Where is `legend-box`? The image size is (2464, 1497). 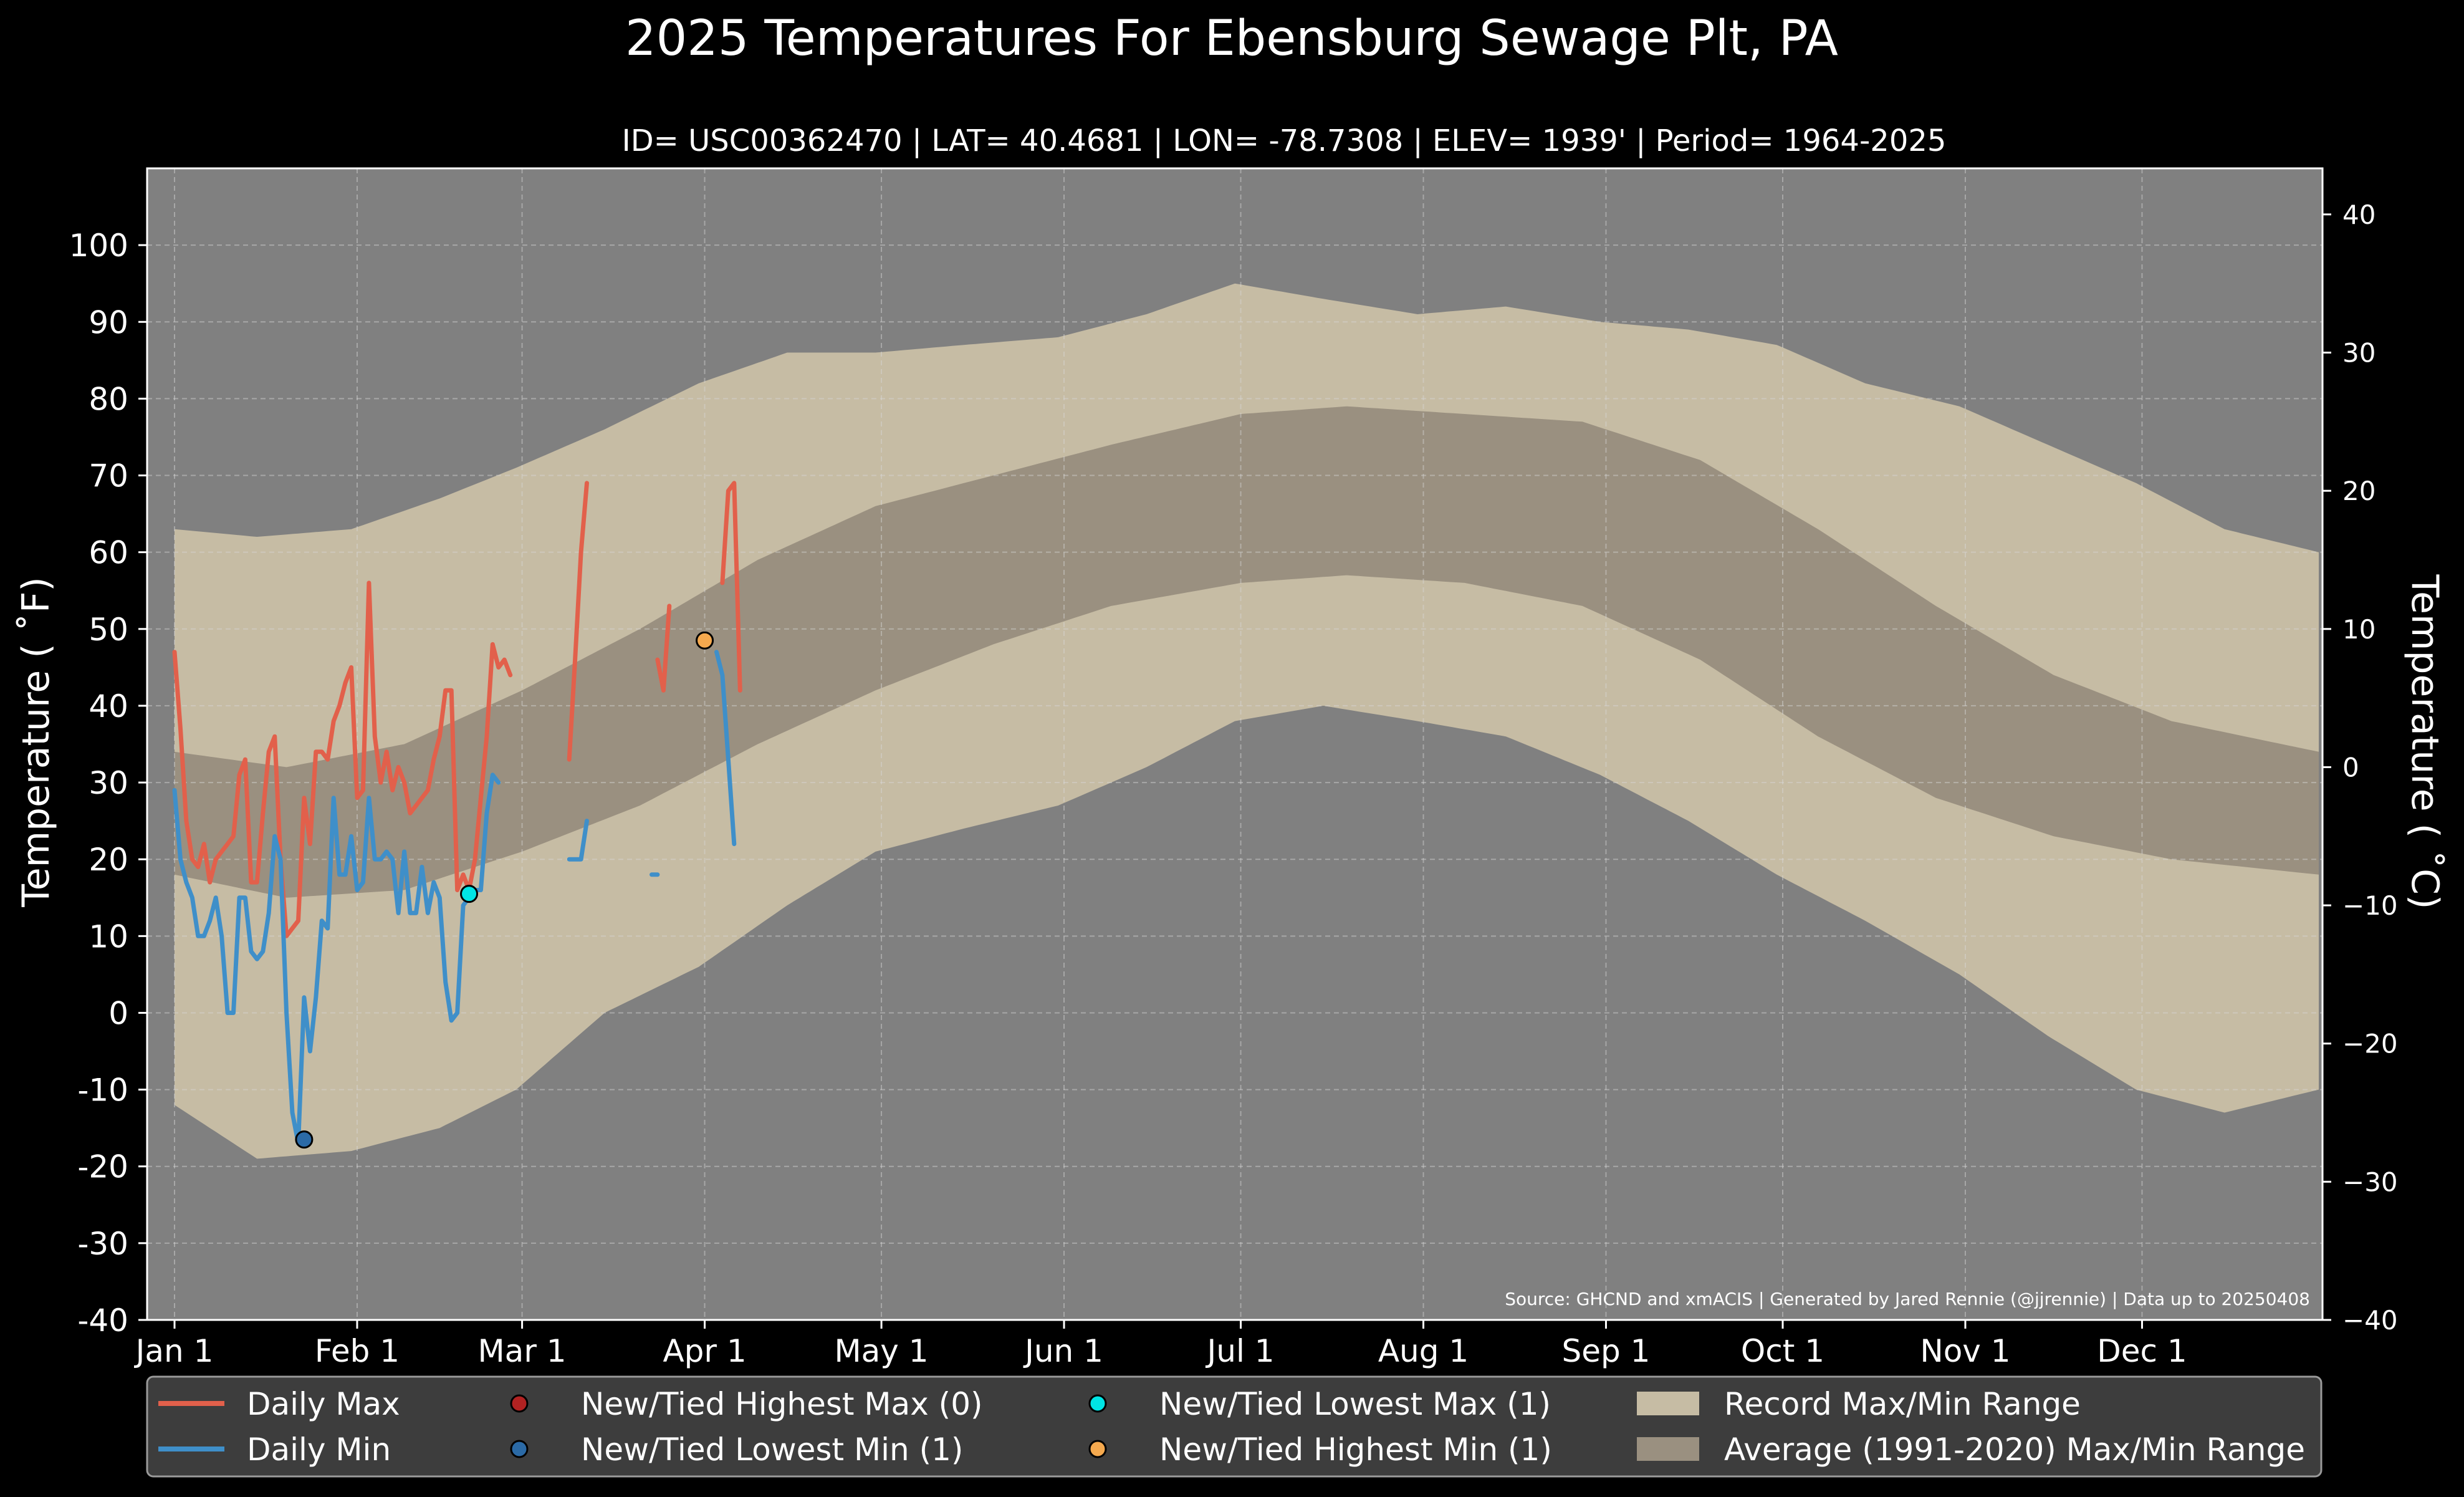
legend-box is located at coordinates (1234, 1426).